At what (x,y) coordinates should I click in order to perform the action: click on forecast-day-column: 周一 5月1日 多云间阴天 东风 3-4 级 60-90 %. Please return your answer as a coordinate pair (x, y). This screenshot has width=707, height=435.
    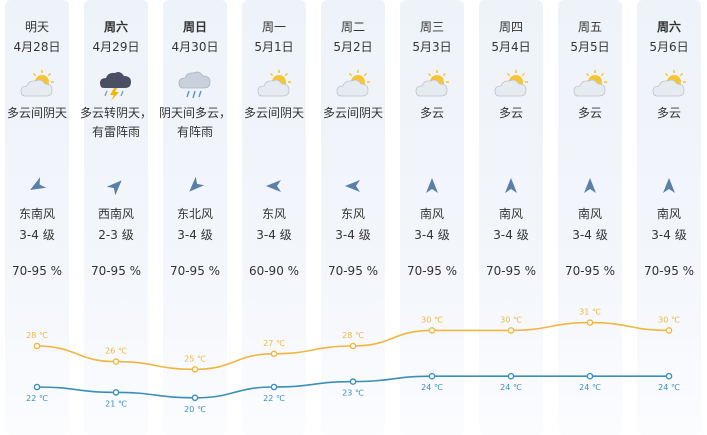
    Looking at the image, I should click on (274, 217).